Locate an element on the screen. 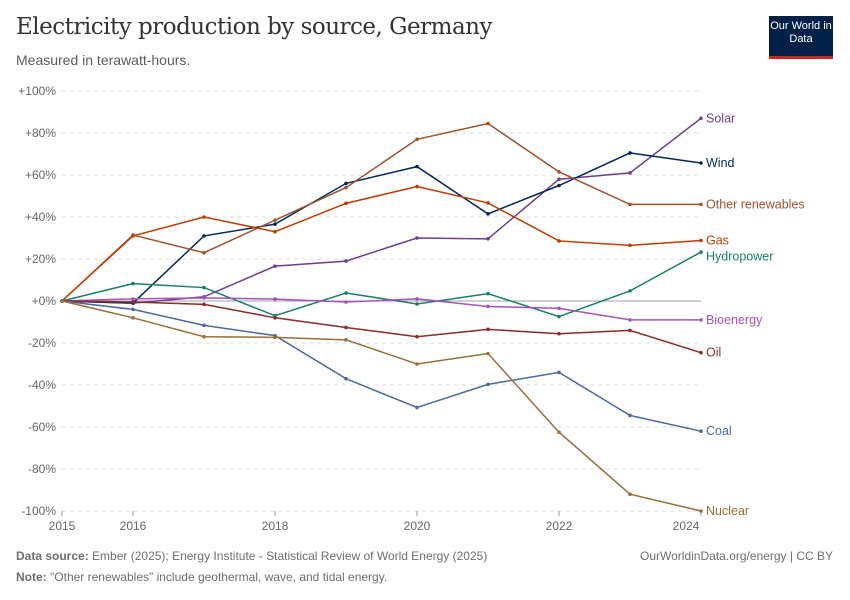 This screenshot has width=850, height=600. owid-logo: Our World in Data is located at coordinates (801, 37).